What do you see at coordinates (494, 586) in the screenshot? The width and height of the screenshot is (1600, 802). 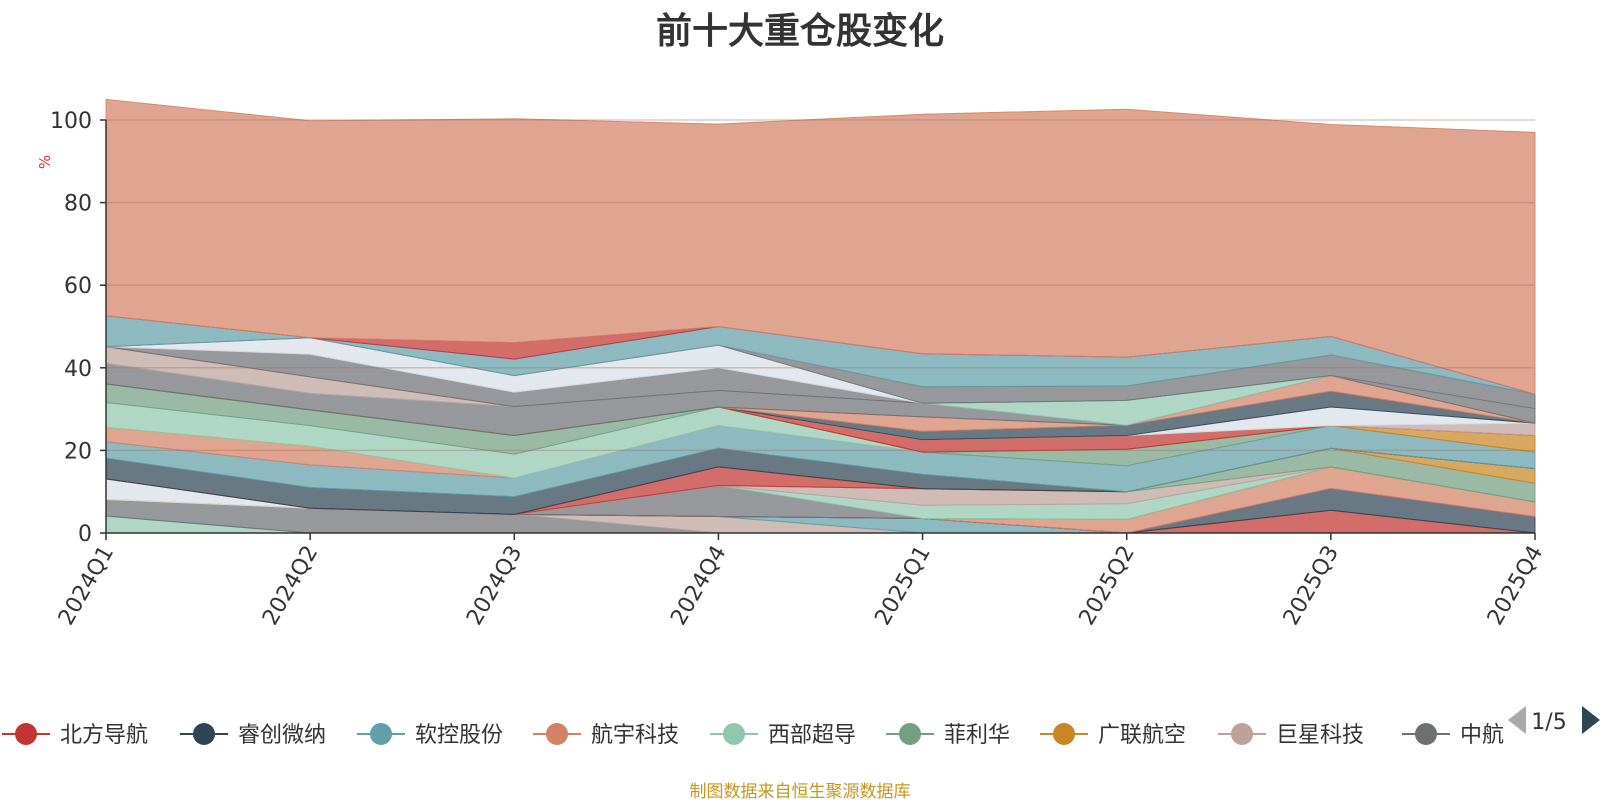 I see `x-tick-label-2024Q3: 2024Q3` at bounding box center [494, 586].